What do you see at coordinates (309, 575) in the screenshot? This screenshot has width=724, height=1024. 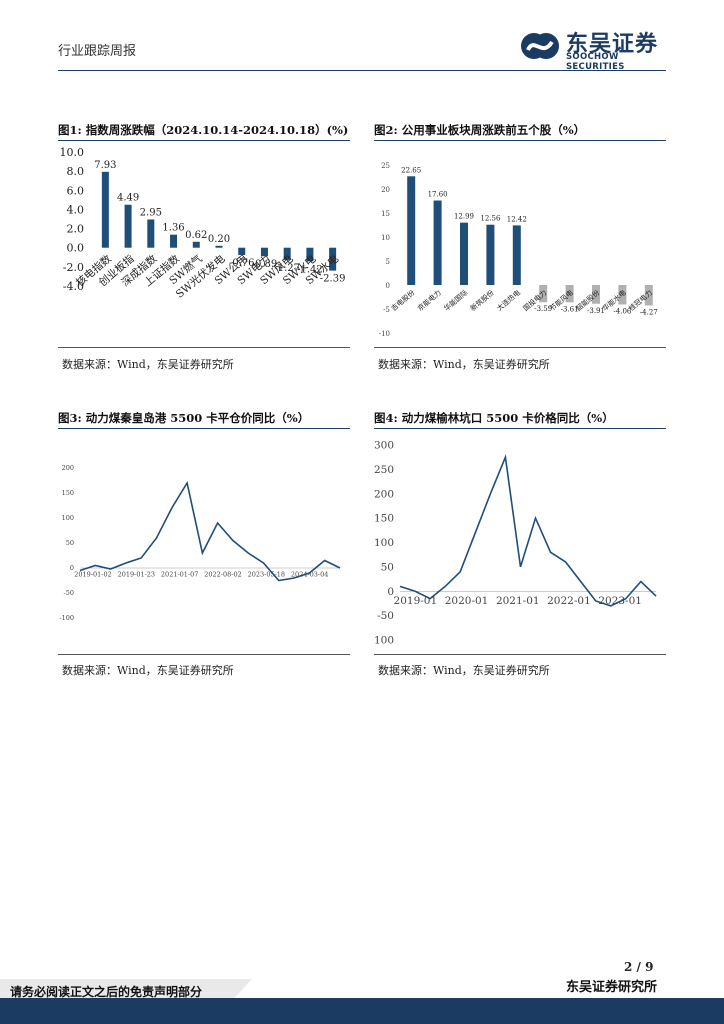 I see `x-tick-label: 2024-03-04` at bounding box center [309, 575].